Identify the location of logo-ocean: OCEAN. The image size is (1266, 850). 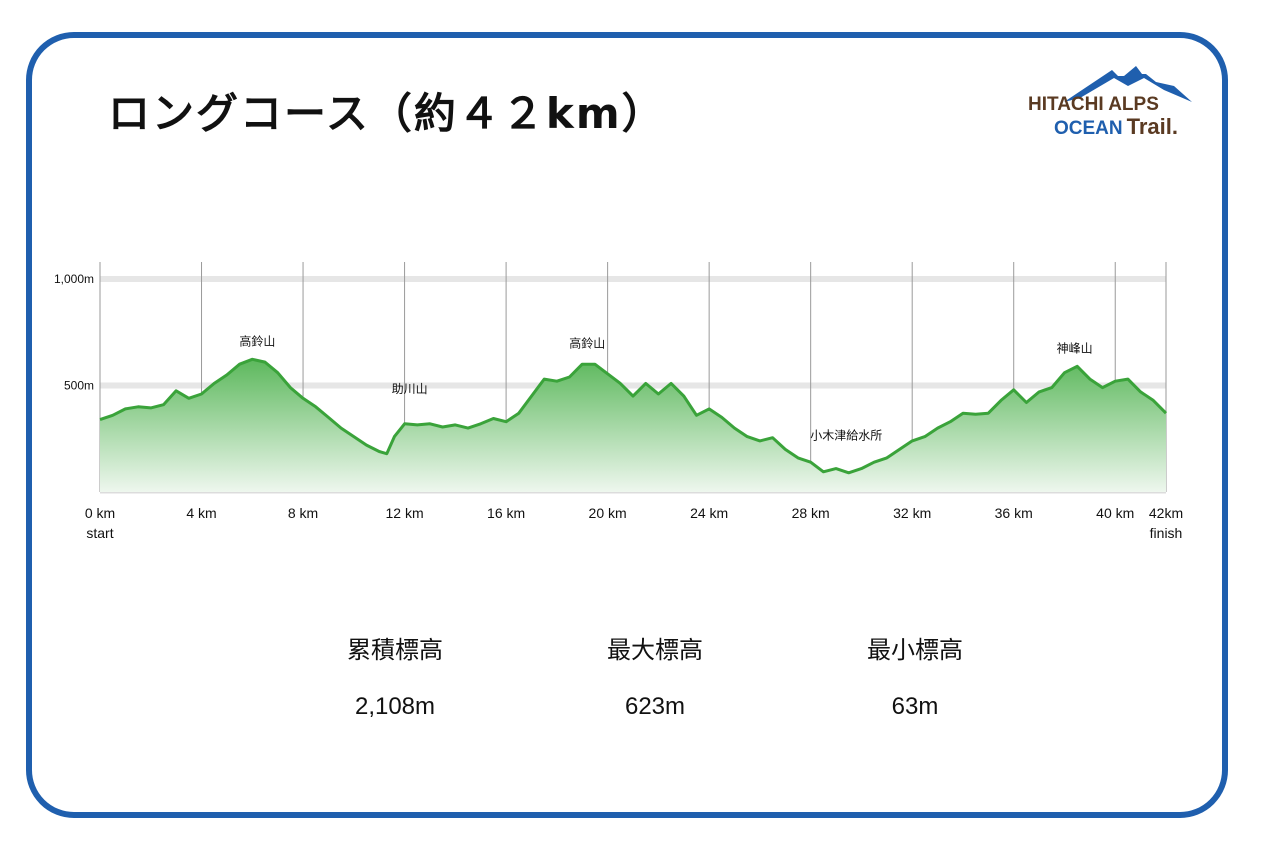
(1088, 128).